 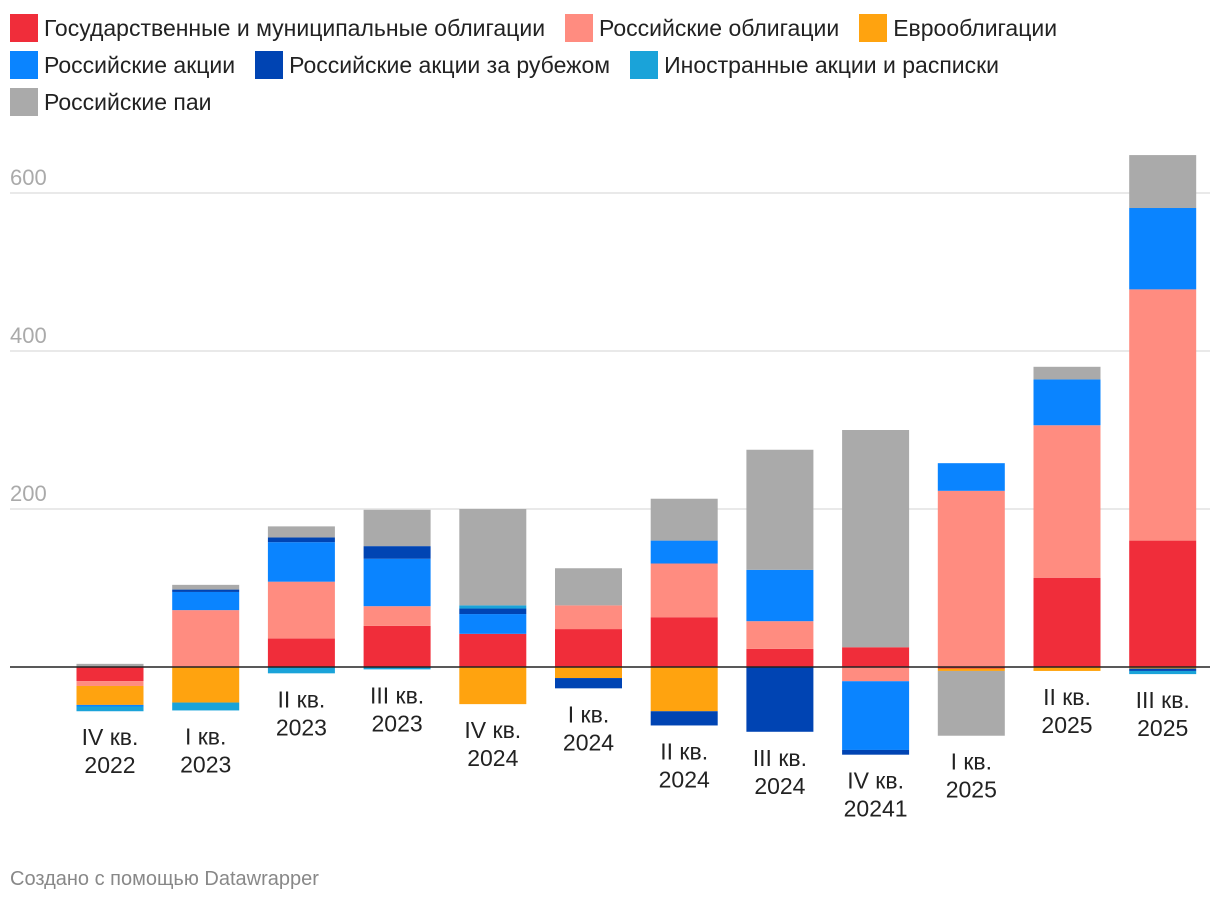 I want to click on x-tick-label: II кв. 2025, so click(x=1066, y=711).